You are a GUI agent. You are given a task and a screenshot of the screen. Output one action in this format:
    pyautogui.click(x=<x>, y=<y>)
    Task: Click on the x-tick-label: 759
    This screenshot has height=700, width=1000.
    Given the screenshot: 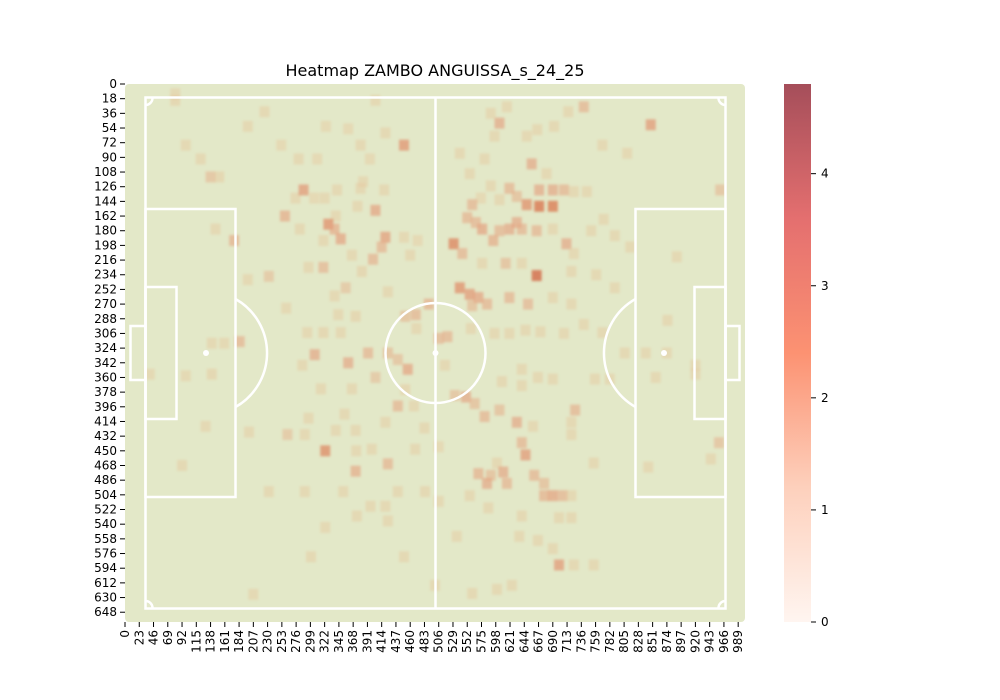 What is the action you would take?
    pyautogui.click(x=596, y=641)
    